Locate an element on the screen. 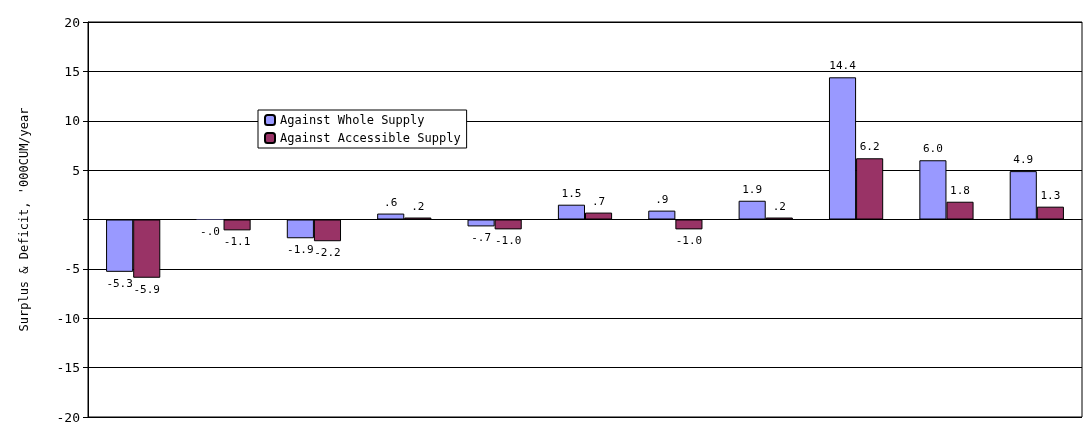  data-label: -.7 is located at coordinates (481, 238).